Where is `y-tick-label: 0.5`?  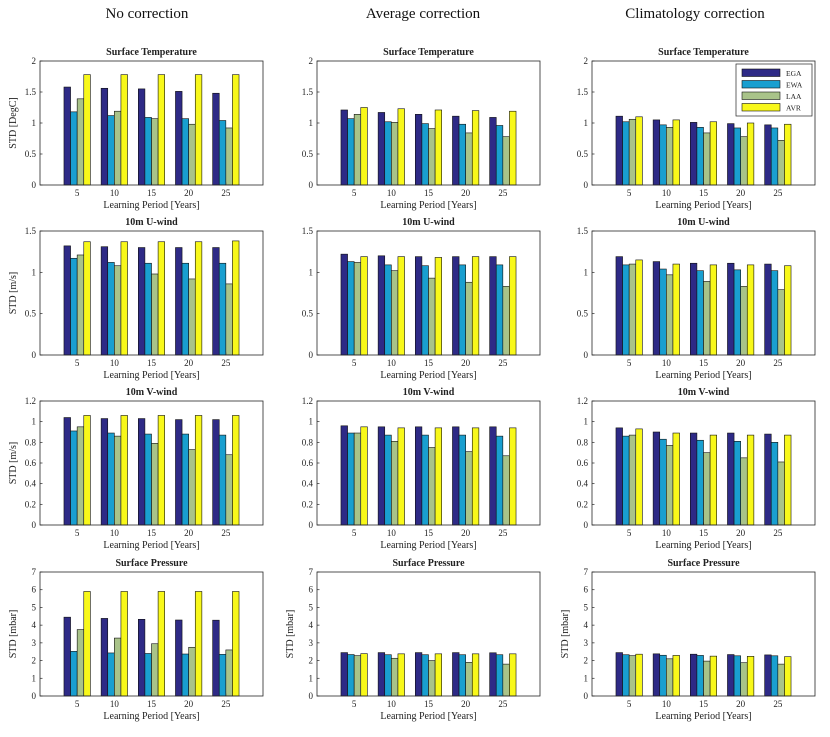
y-tick-label: 0.5 is located at coordinates (583, 314).